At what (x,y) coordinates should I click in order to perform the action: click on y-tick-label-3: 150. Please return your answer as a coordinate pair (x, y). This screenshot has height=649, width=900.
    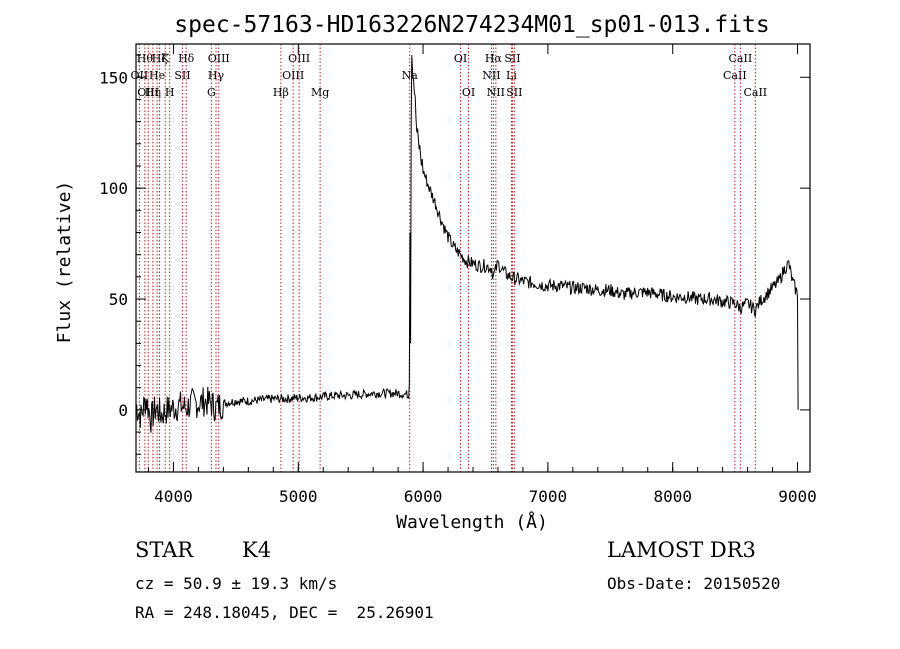
    Looking at the image, I should click on (113, 77).